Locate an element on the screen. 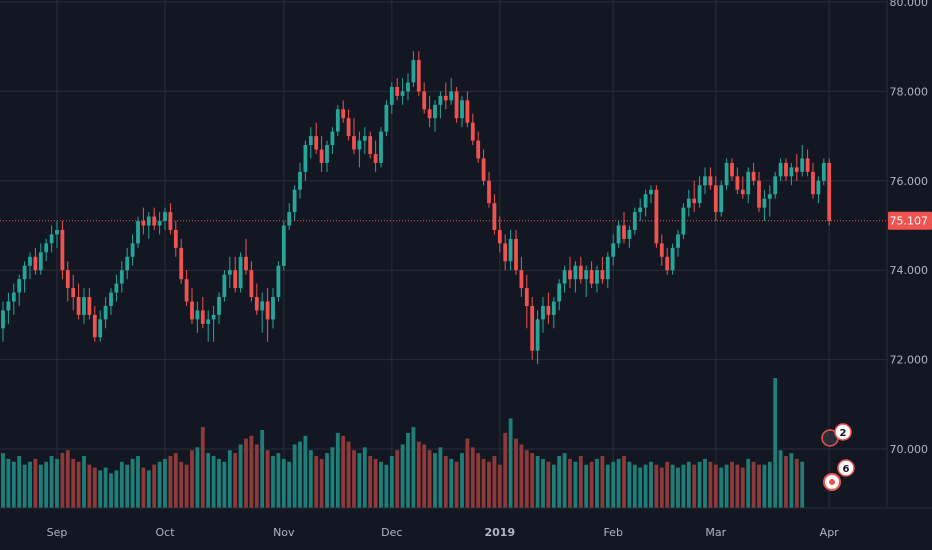  time-axis: Sep Oct Nov Dec 2019 Feb Mar Apr is located at coordinates (443, 532).